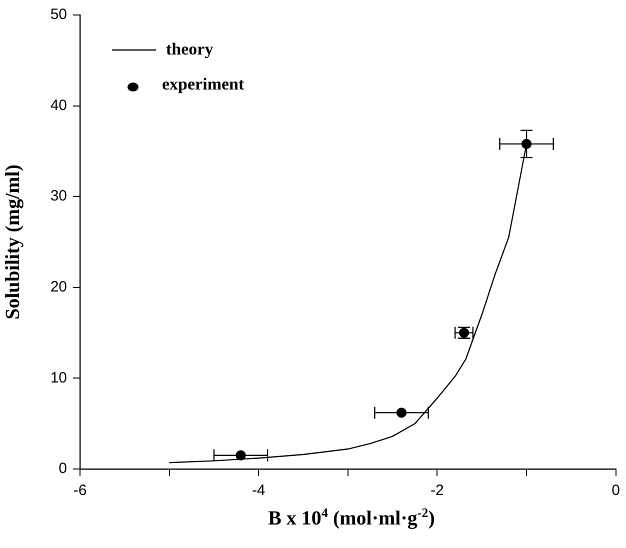  Describe the element at coordinates (437, 491) in the screenshot. I see `x-tick-label: -2` at that location.